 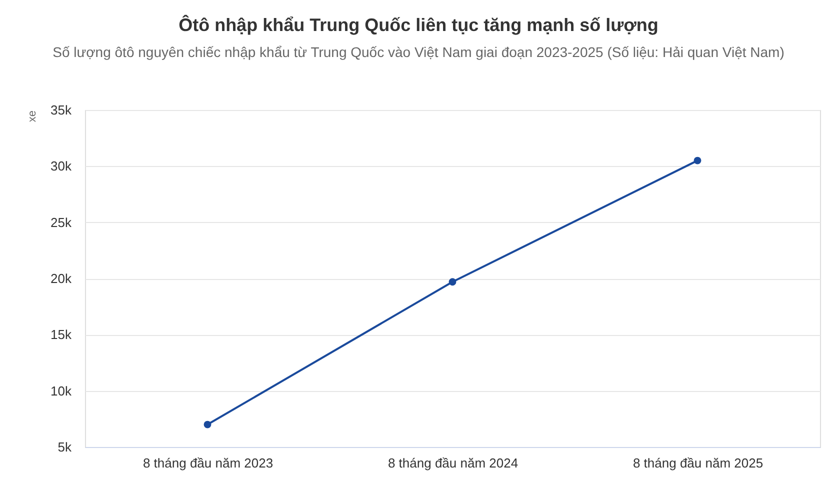 I want to click on x-tick-label: 8 tháng đầu năm 2023, so click(x=208, y=463).